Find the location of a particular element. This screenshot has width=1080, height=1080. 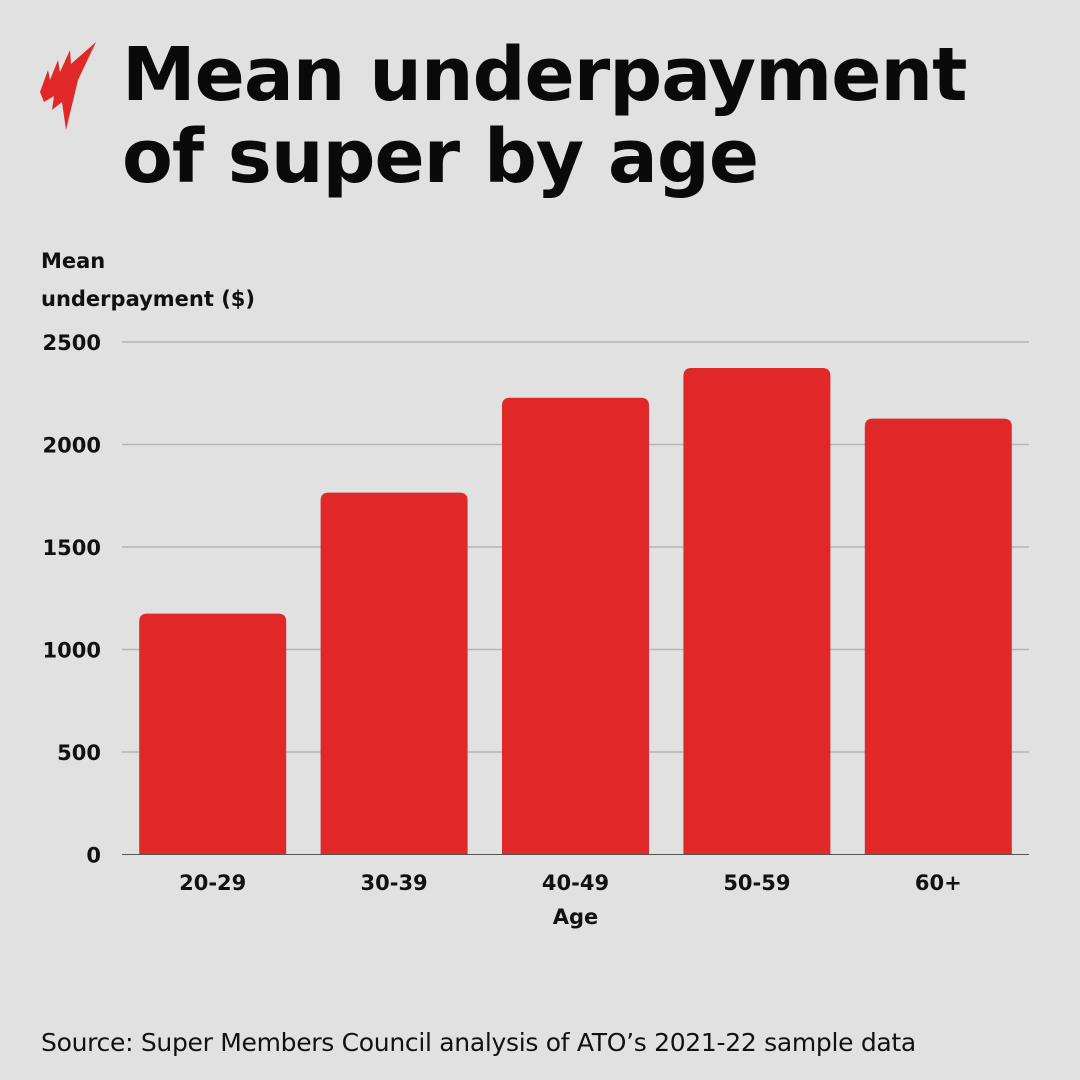

x-tick-label: 30-39 is located at coordinates (394, 883).